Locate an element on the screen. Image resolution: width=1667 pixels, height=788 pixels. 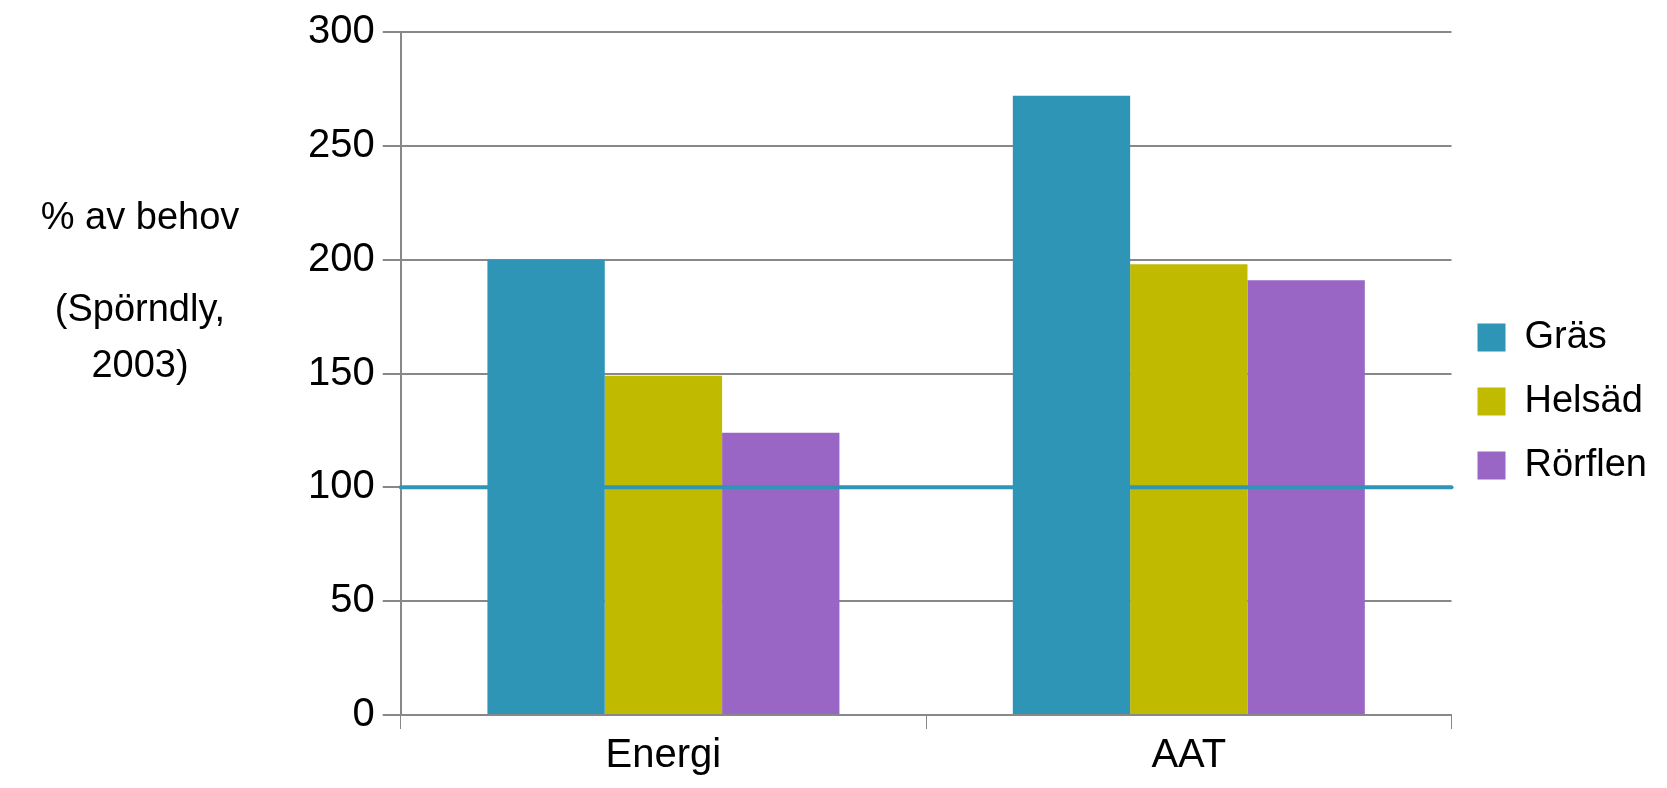
y-axis-title: % av behov is located at coordinates (140, 215).